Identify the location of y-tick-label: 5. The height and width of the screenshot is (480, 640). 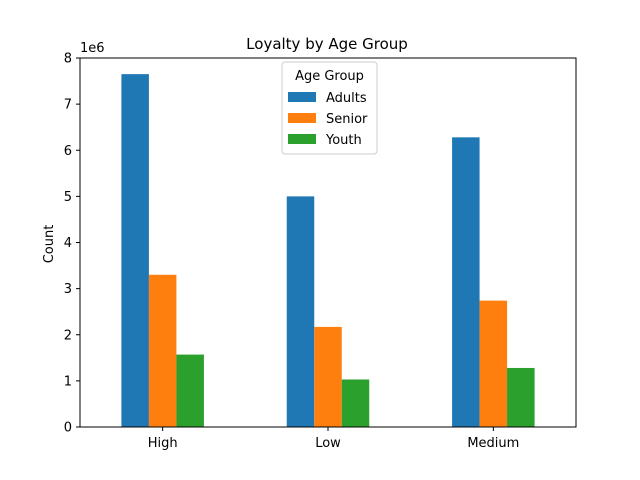
(68, 197).